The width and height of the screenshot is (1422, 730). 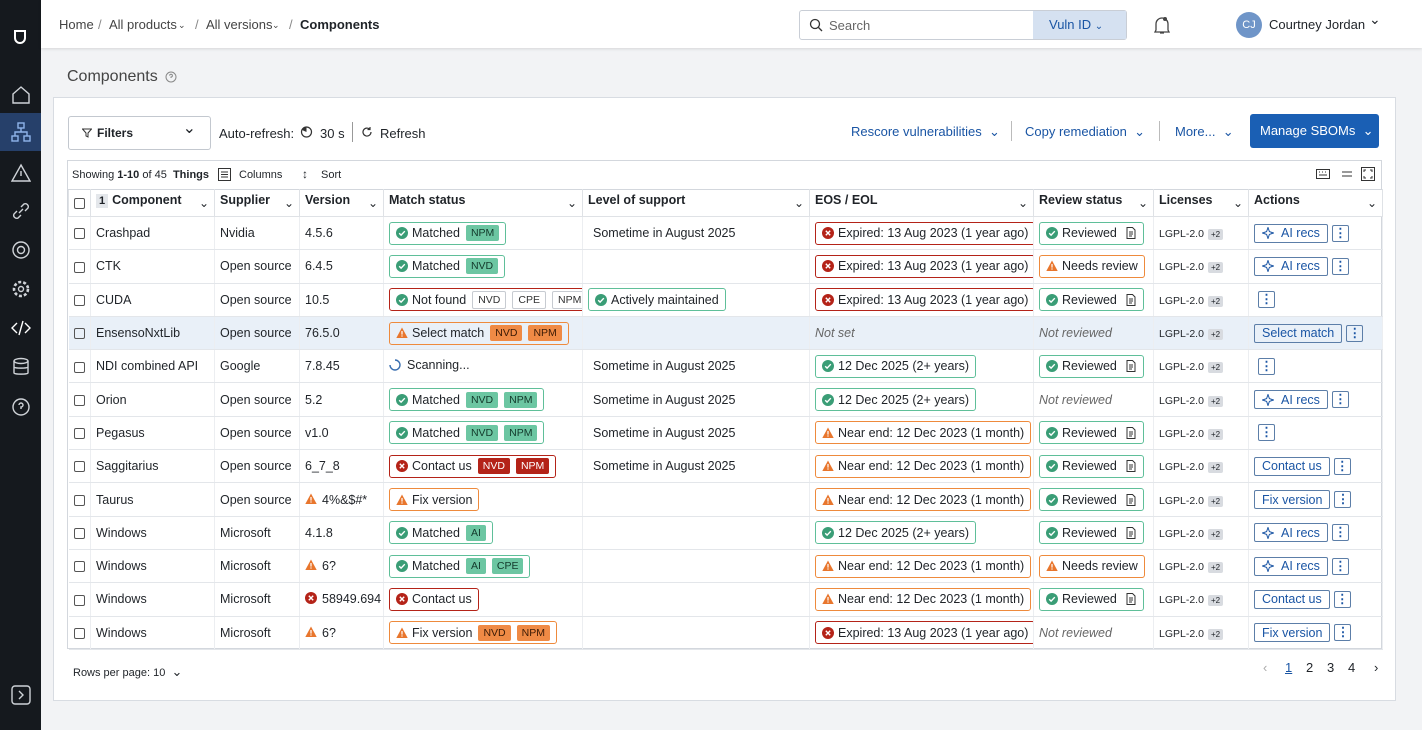 I want to click on column-header: Licenses ⌄, so click(x=1201, y=203).